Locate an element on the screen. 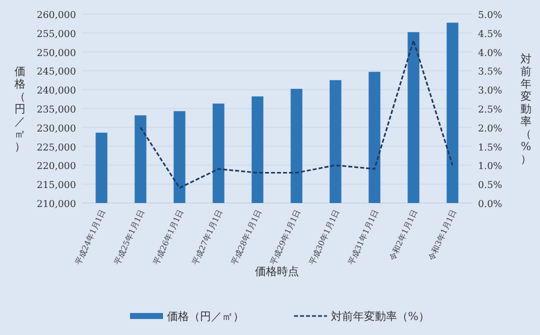 The width and height of the screenshot is (540, 335). y2-tick-label: 1.0% is located at coordinates (490, 166).